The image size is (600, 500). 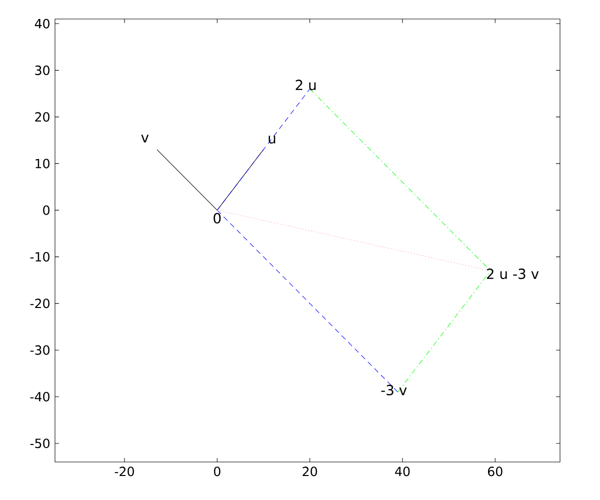 I want to click on y-tick-label: 30, so click(x=42, y=71).